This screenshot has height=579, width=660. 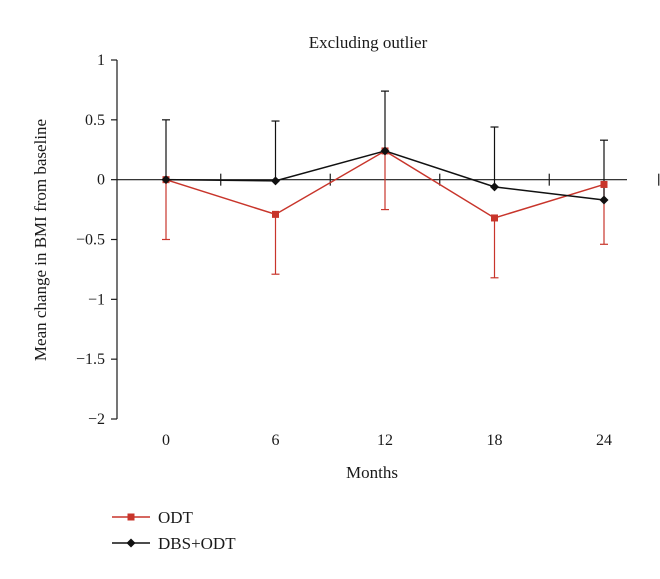 I want to click on x-tick-label: 12, so click(x=385, y=440).